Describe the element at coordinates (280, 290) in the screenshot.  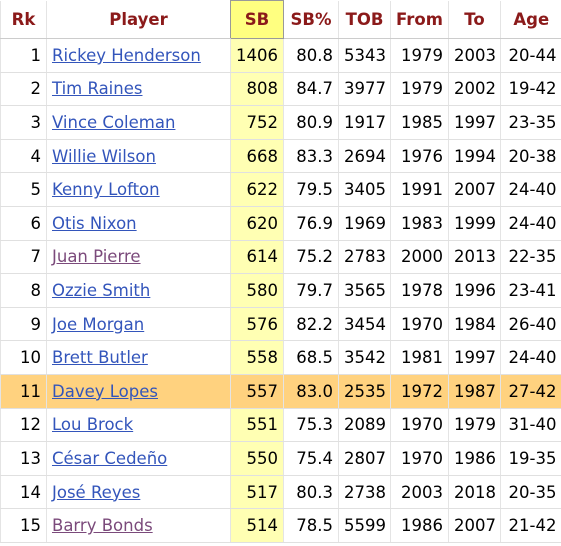
I see `table-row: 8 Ozzie Smith 580 79.7 3565 1978 1996 23-41` at that location.